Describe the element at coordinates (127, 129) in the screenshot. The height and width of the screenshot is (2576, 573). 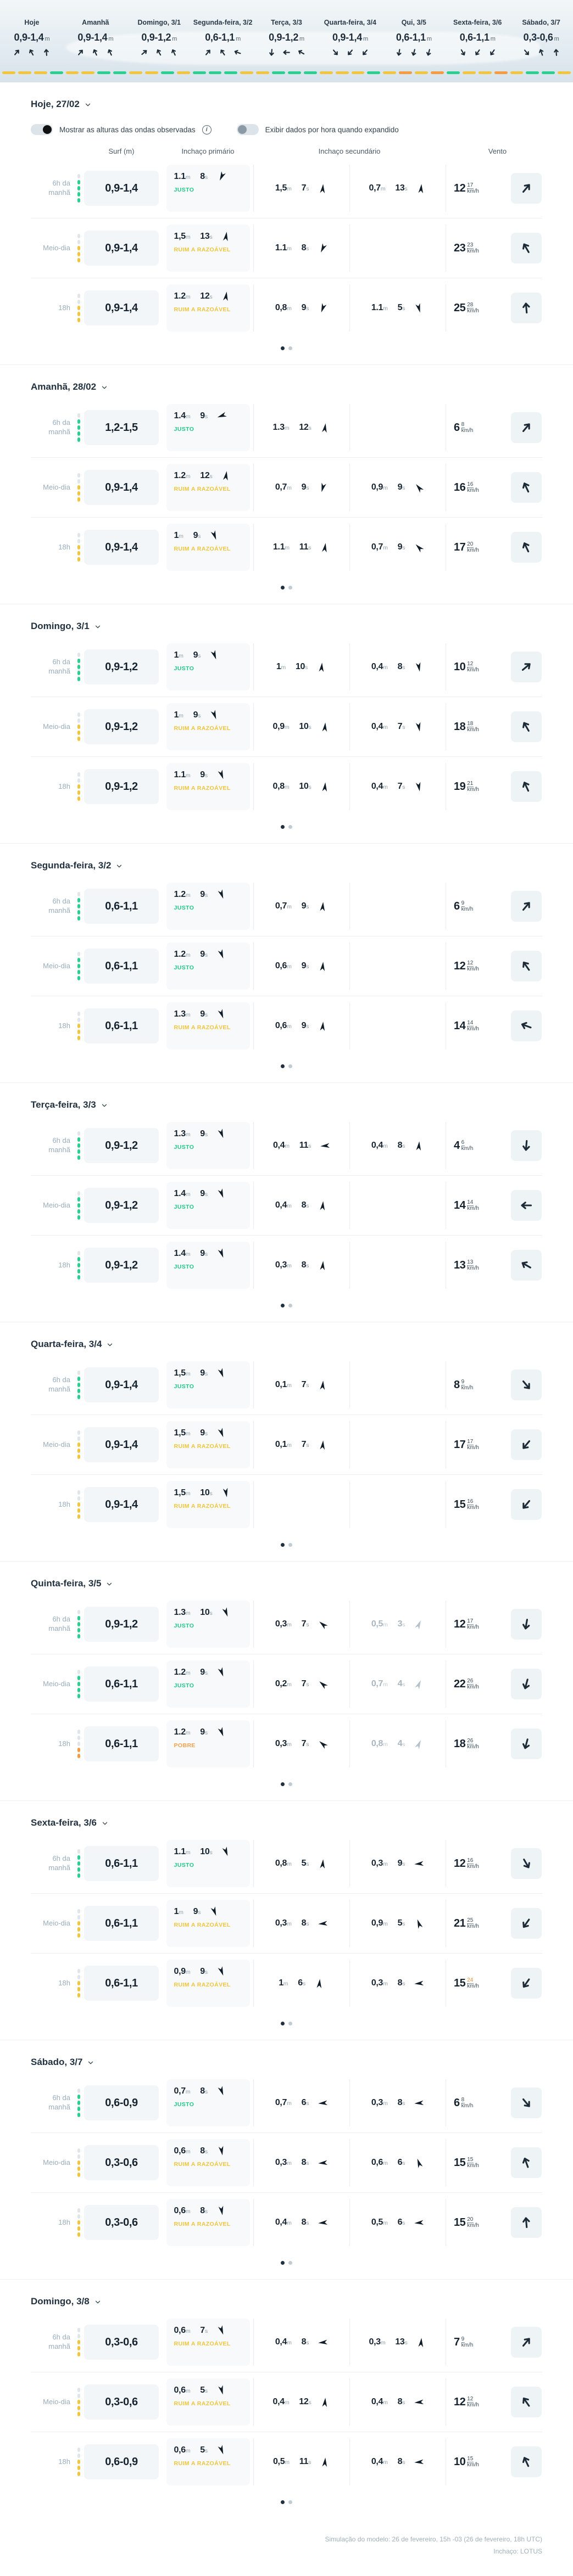
I see `toggle-observed-label: Mostrar as alturas das ondas observadas` at that location.